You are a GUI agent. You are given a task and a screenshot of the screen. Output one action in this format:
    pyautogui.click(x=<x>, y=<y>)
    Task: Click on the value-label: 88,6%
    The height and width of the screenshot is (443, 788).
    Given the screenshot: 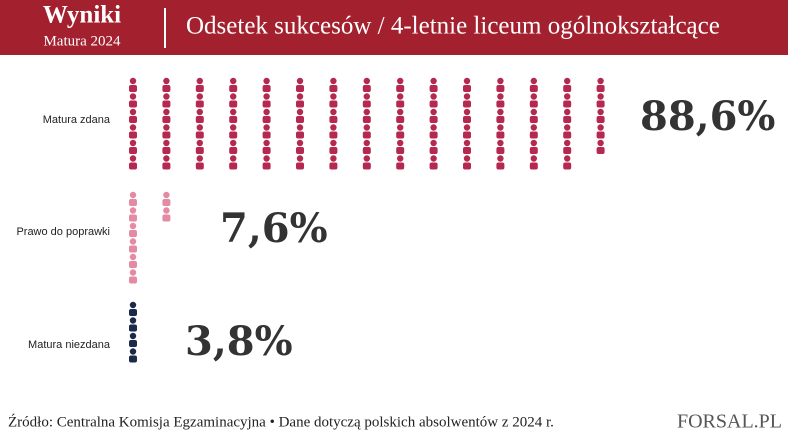 What is the action you would take?
    pyautogui.click(x=707, y=116)
    